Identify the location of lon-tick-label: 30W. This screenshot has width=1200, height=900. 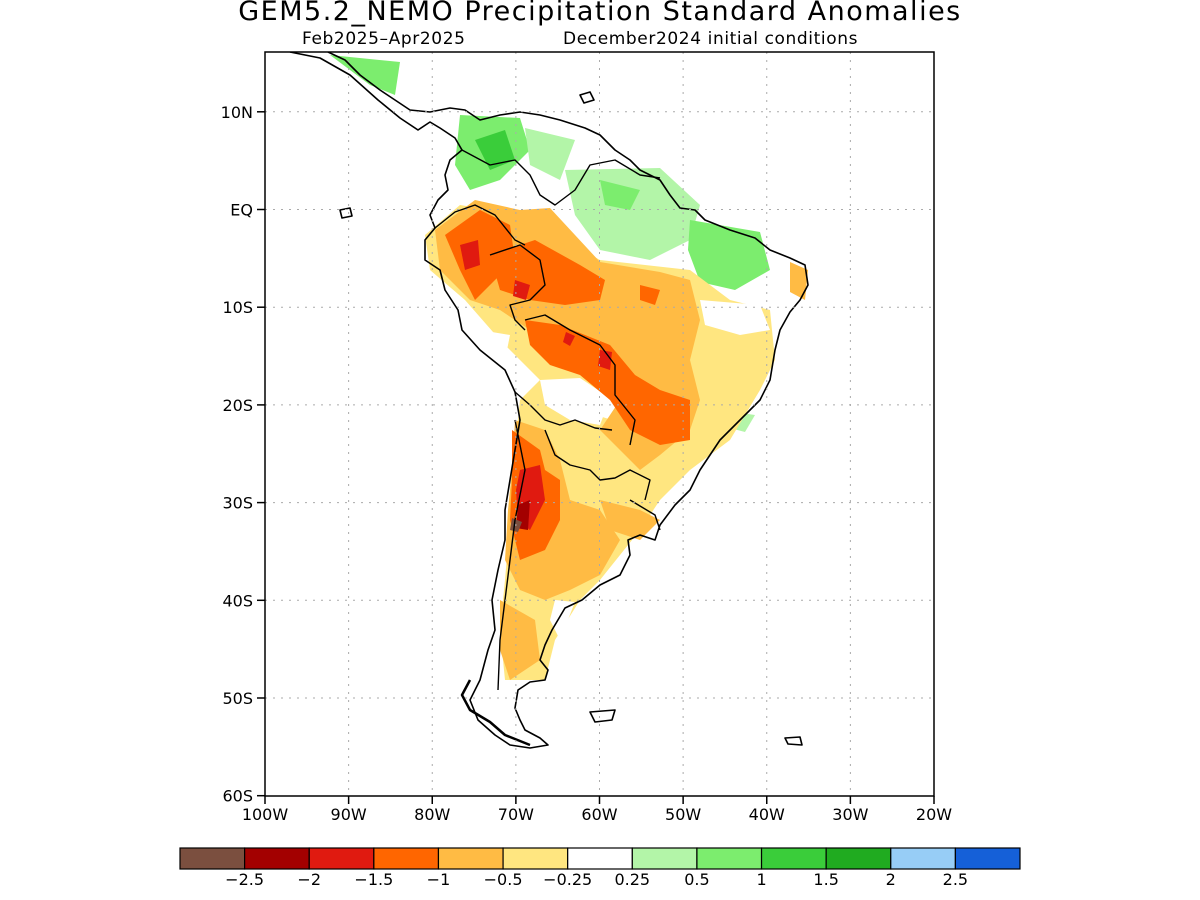
(850, 814).